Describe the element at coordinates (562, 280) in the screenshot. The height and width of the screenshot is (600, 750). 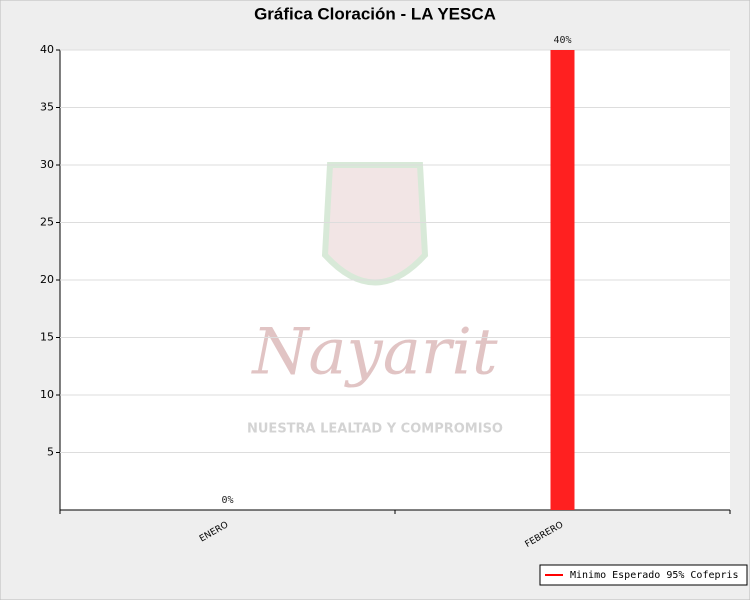
I see `bar` at that location.